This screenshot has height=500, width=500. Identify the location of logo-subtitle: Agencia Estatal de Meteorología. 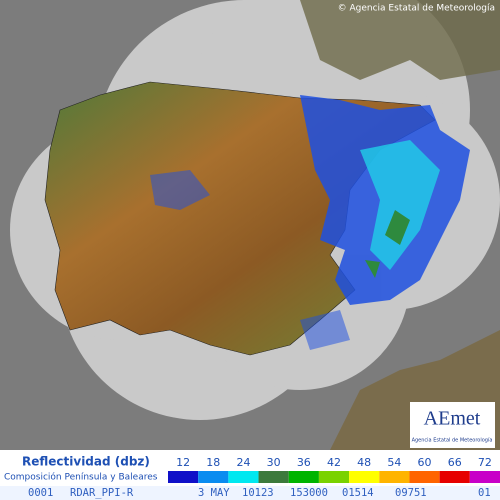
(452, 440).